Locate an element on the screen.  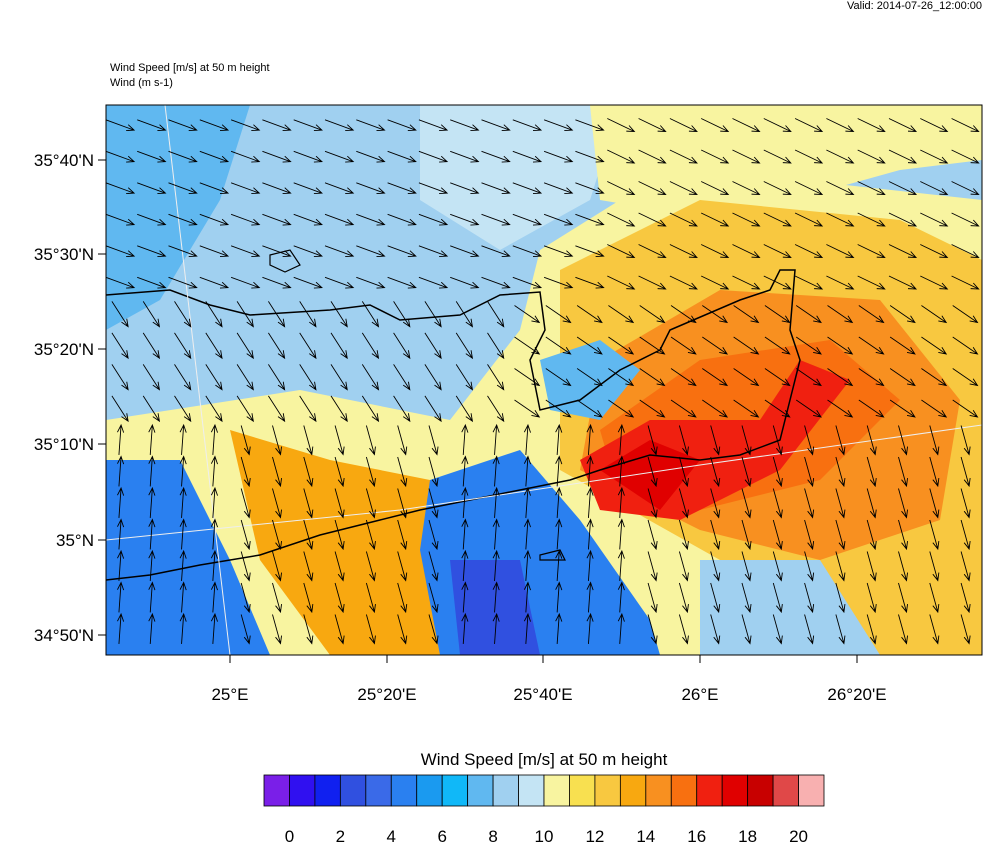
lon-label: 25°E is located at coordinates (229, 694).